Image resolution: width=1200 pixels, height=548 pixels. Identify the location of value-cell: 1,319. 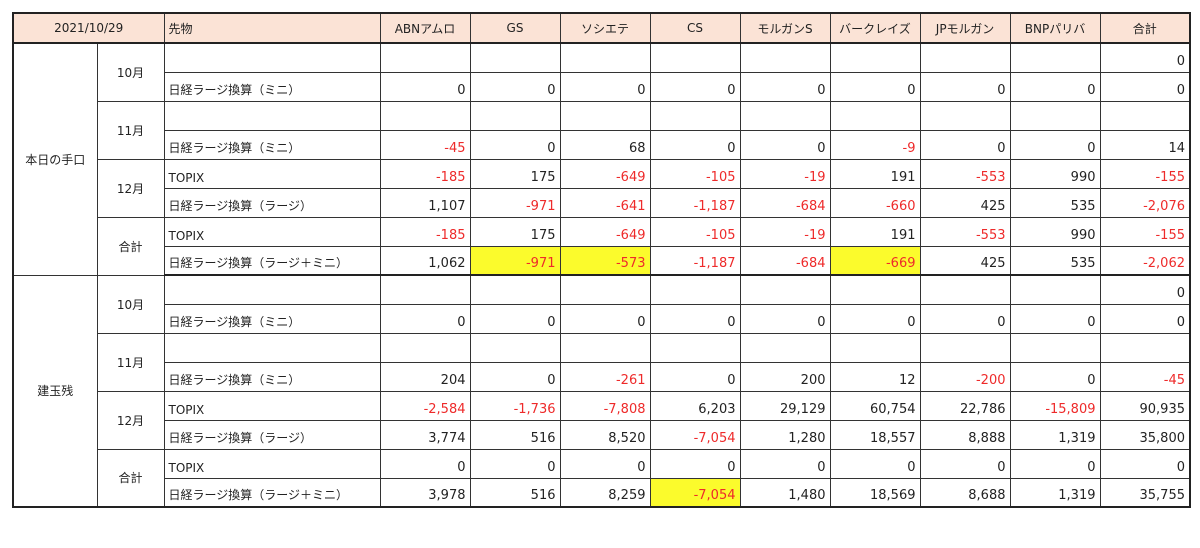
(1055, 434).